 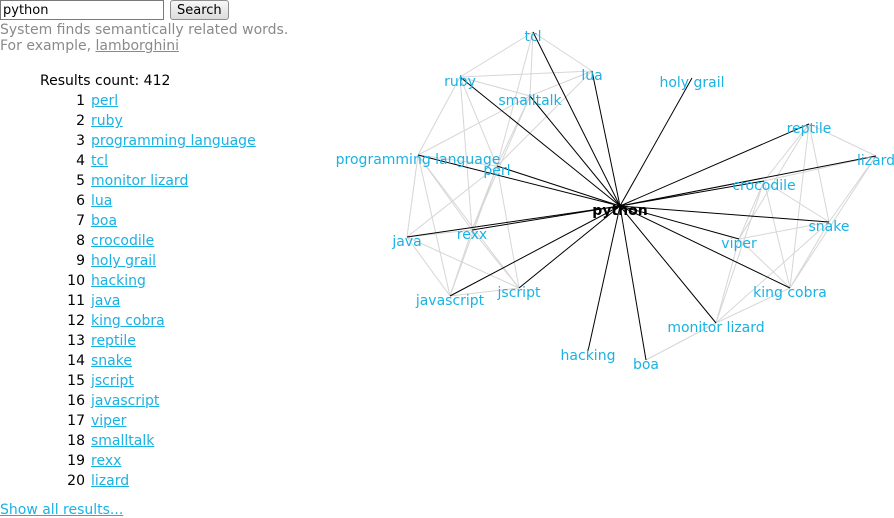 What do you see at coordinates (123, 241) in the screenshot?
I see `result-link: crocodile` at bounding box center [123, 241].